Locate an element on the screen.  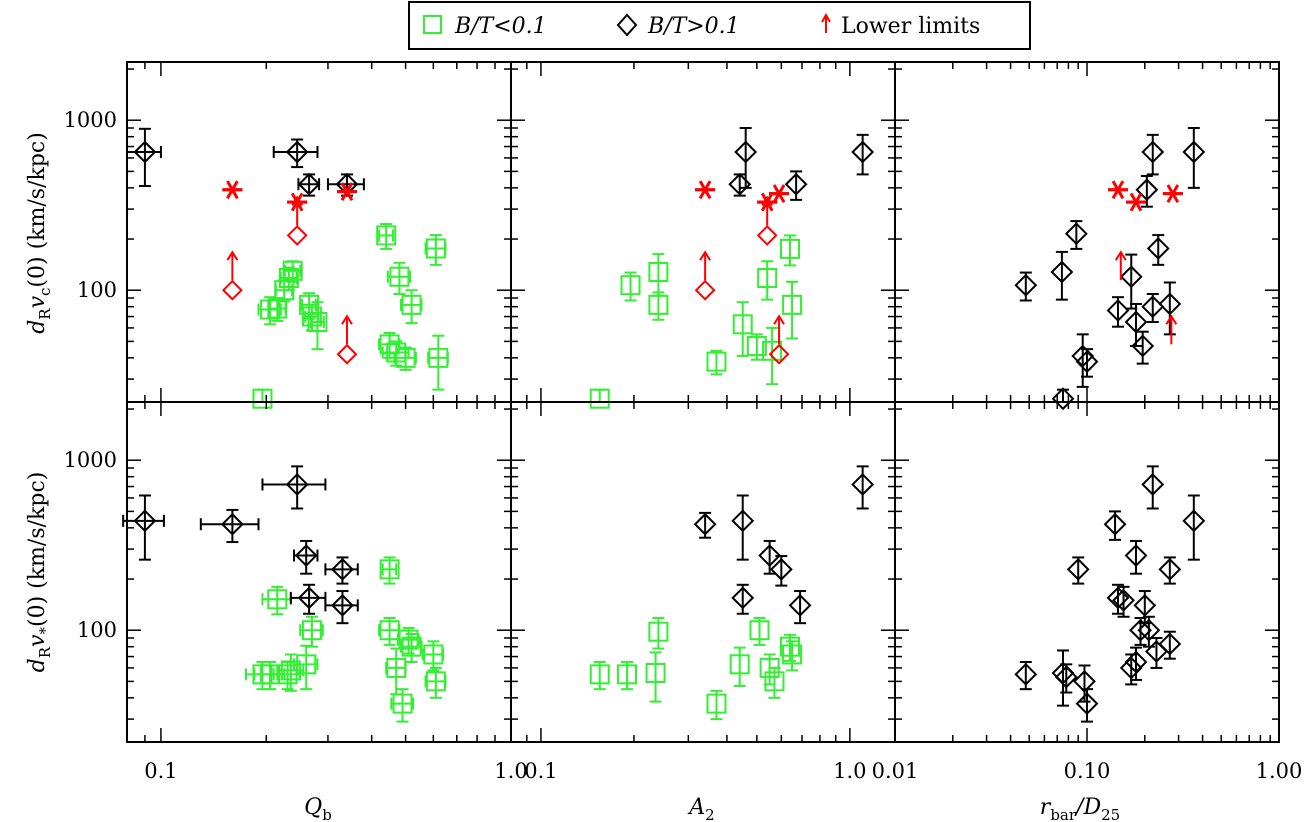
x-axis-label-a2: A2 is located at coordinates (700, 808).